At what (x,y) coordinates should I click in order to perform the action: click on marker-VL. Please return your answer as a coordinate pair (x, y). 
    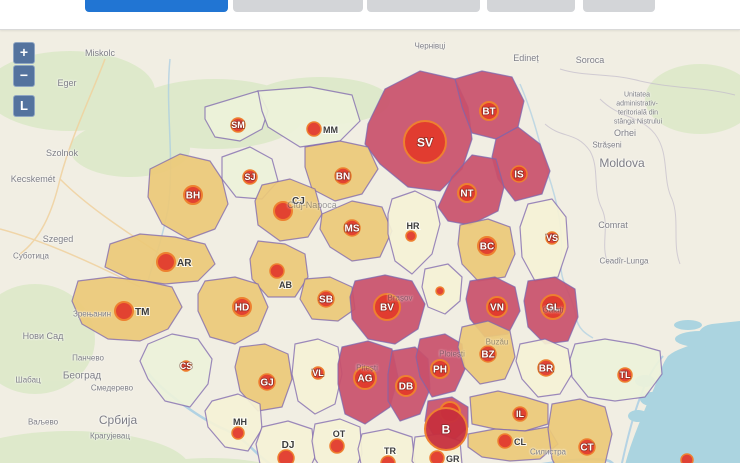
    Looking at the image, I should click on (318, 373).